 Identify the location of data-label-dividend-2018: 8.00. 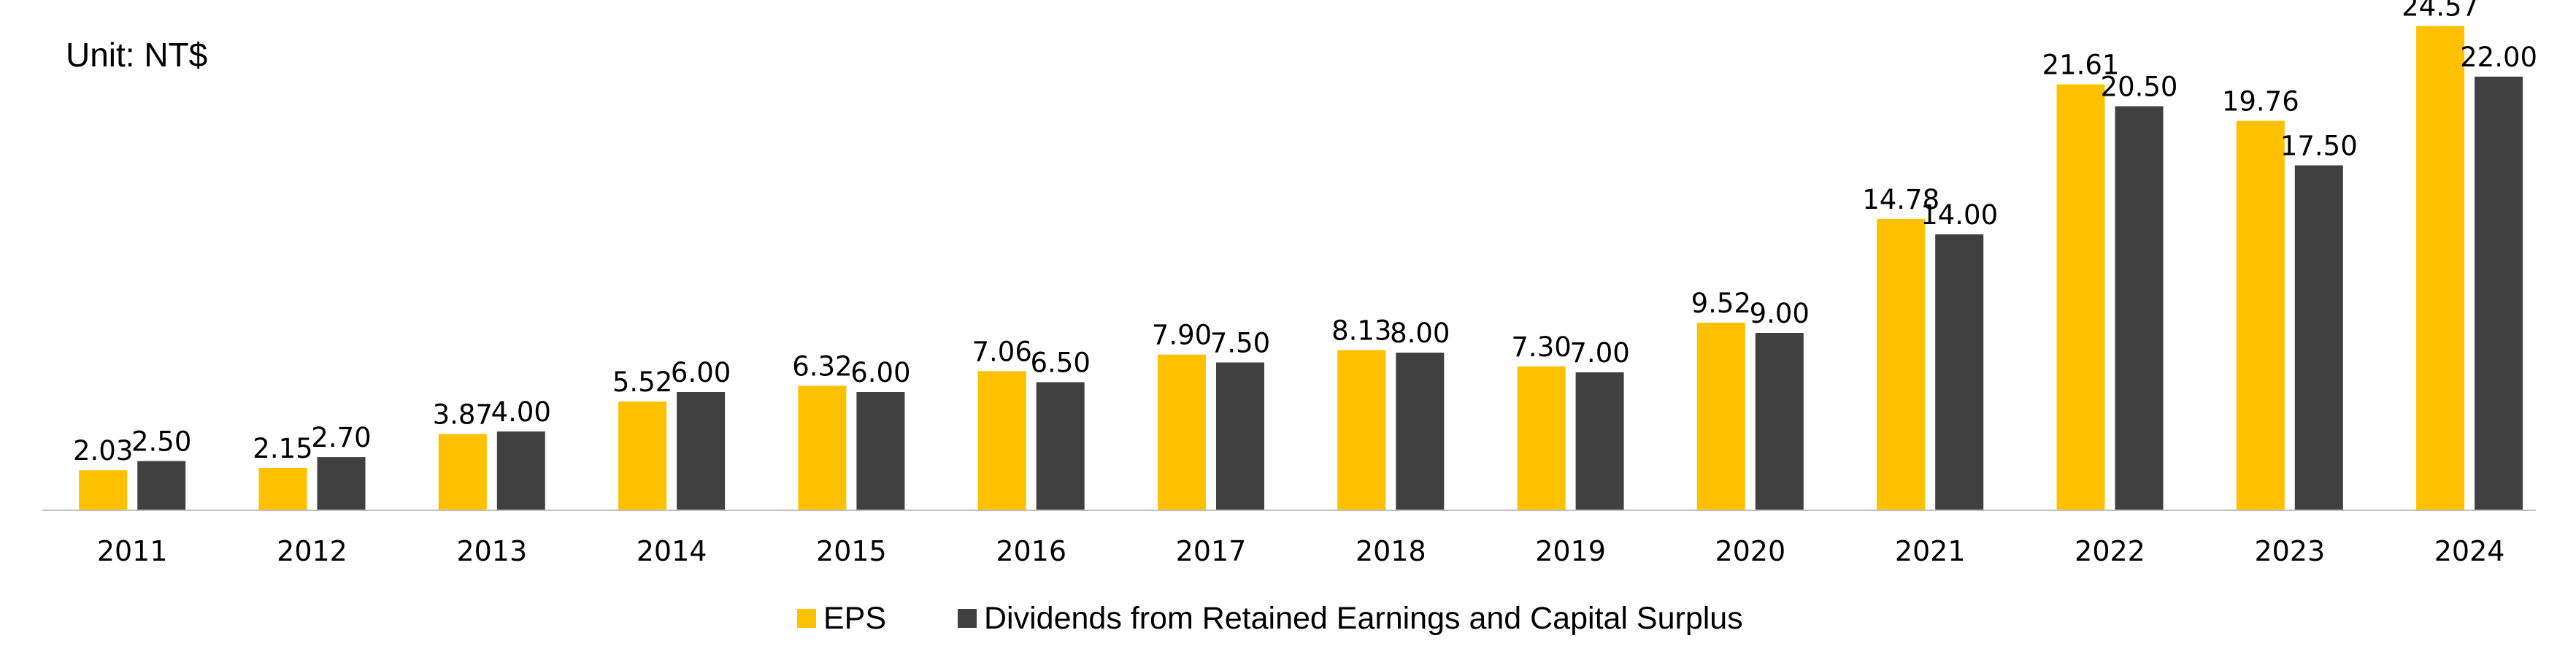
(1420, 333).